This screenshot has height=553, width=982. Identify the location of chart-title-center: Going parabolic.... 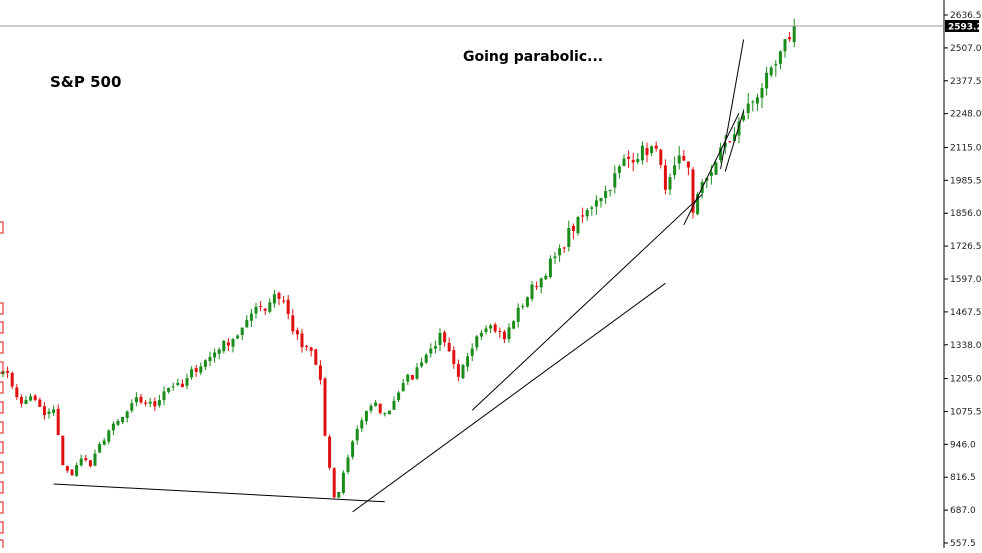
(533, 57).